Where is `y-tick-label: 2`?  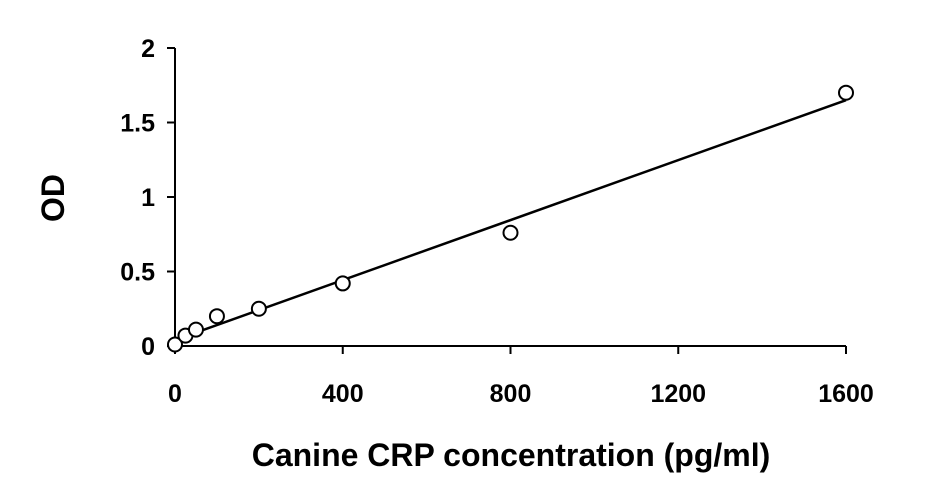 y-tick-label: 2 is located at coordinates (148, 49).